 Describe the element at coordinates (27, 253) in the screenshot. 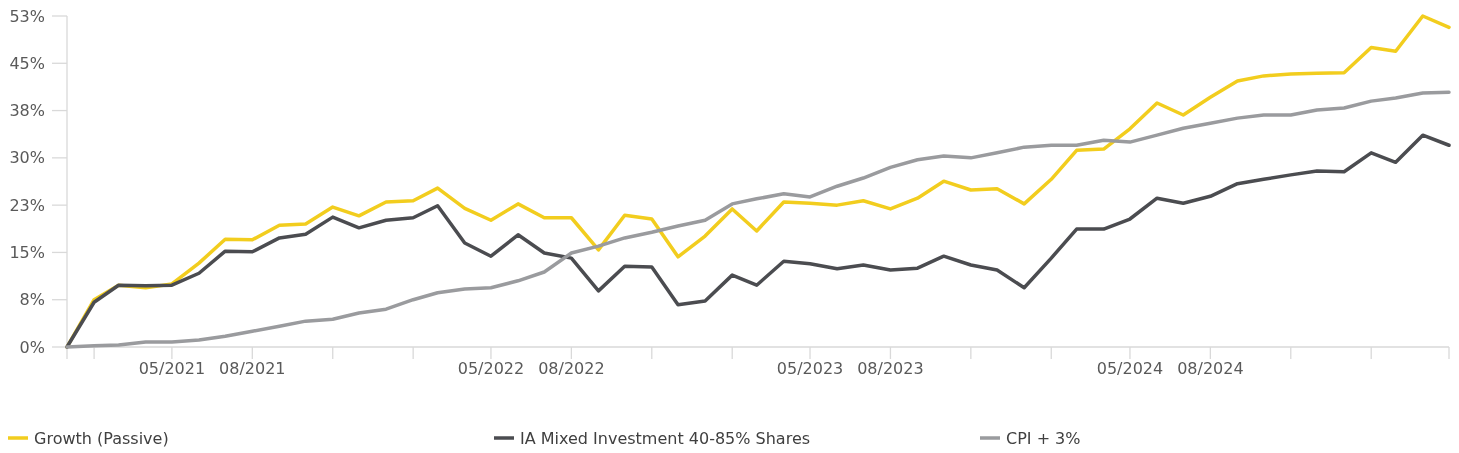

I see `y-tick-label: 15%` at that location.